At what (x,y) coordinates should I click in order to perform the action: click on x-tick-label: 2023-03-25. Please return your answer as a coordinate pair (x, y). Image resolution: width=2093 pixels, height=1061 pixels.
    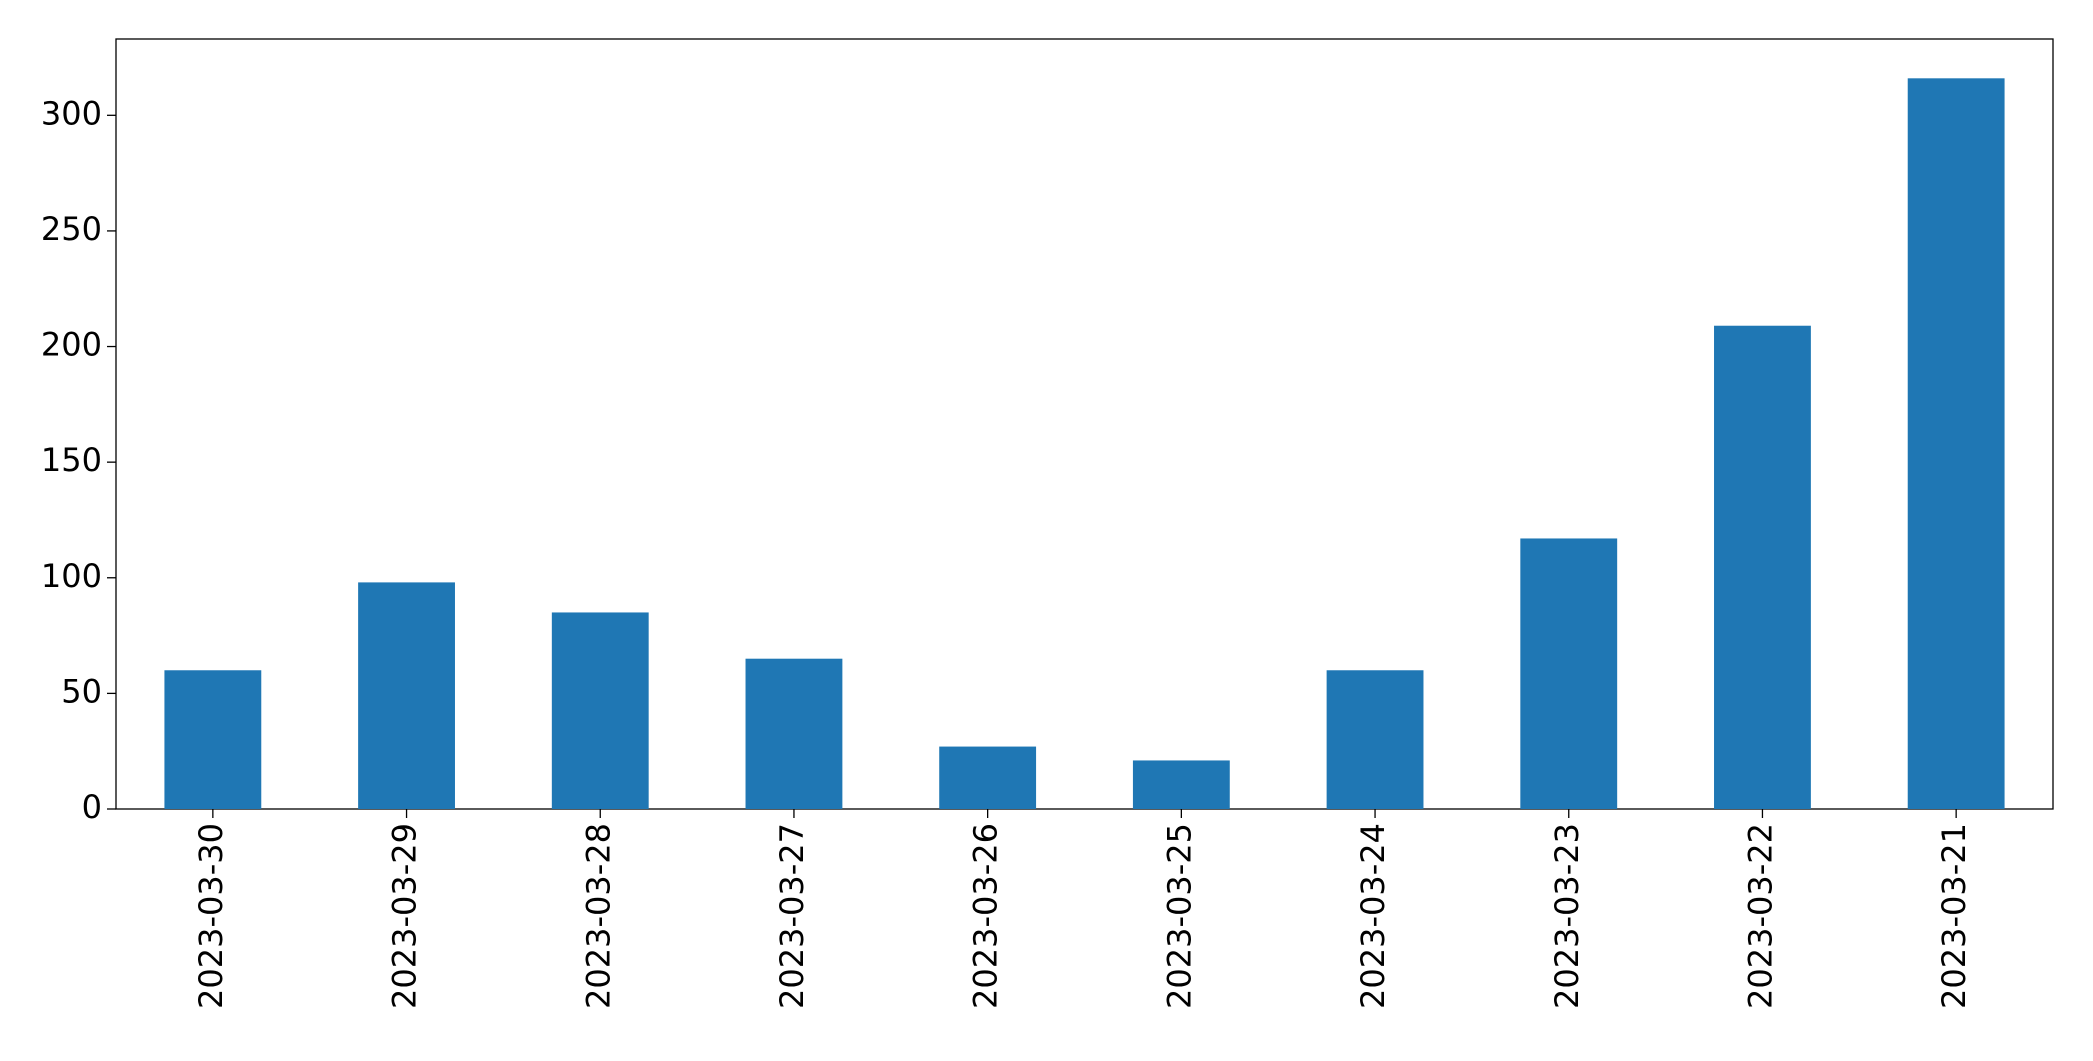
    Looking at the image, I should click on (1179, 916).